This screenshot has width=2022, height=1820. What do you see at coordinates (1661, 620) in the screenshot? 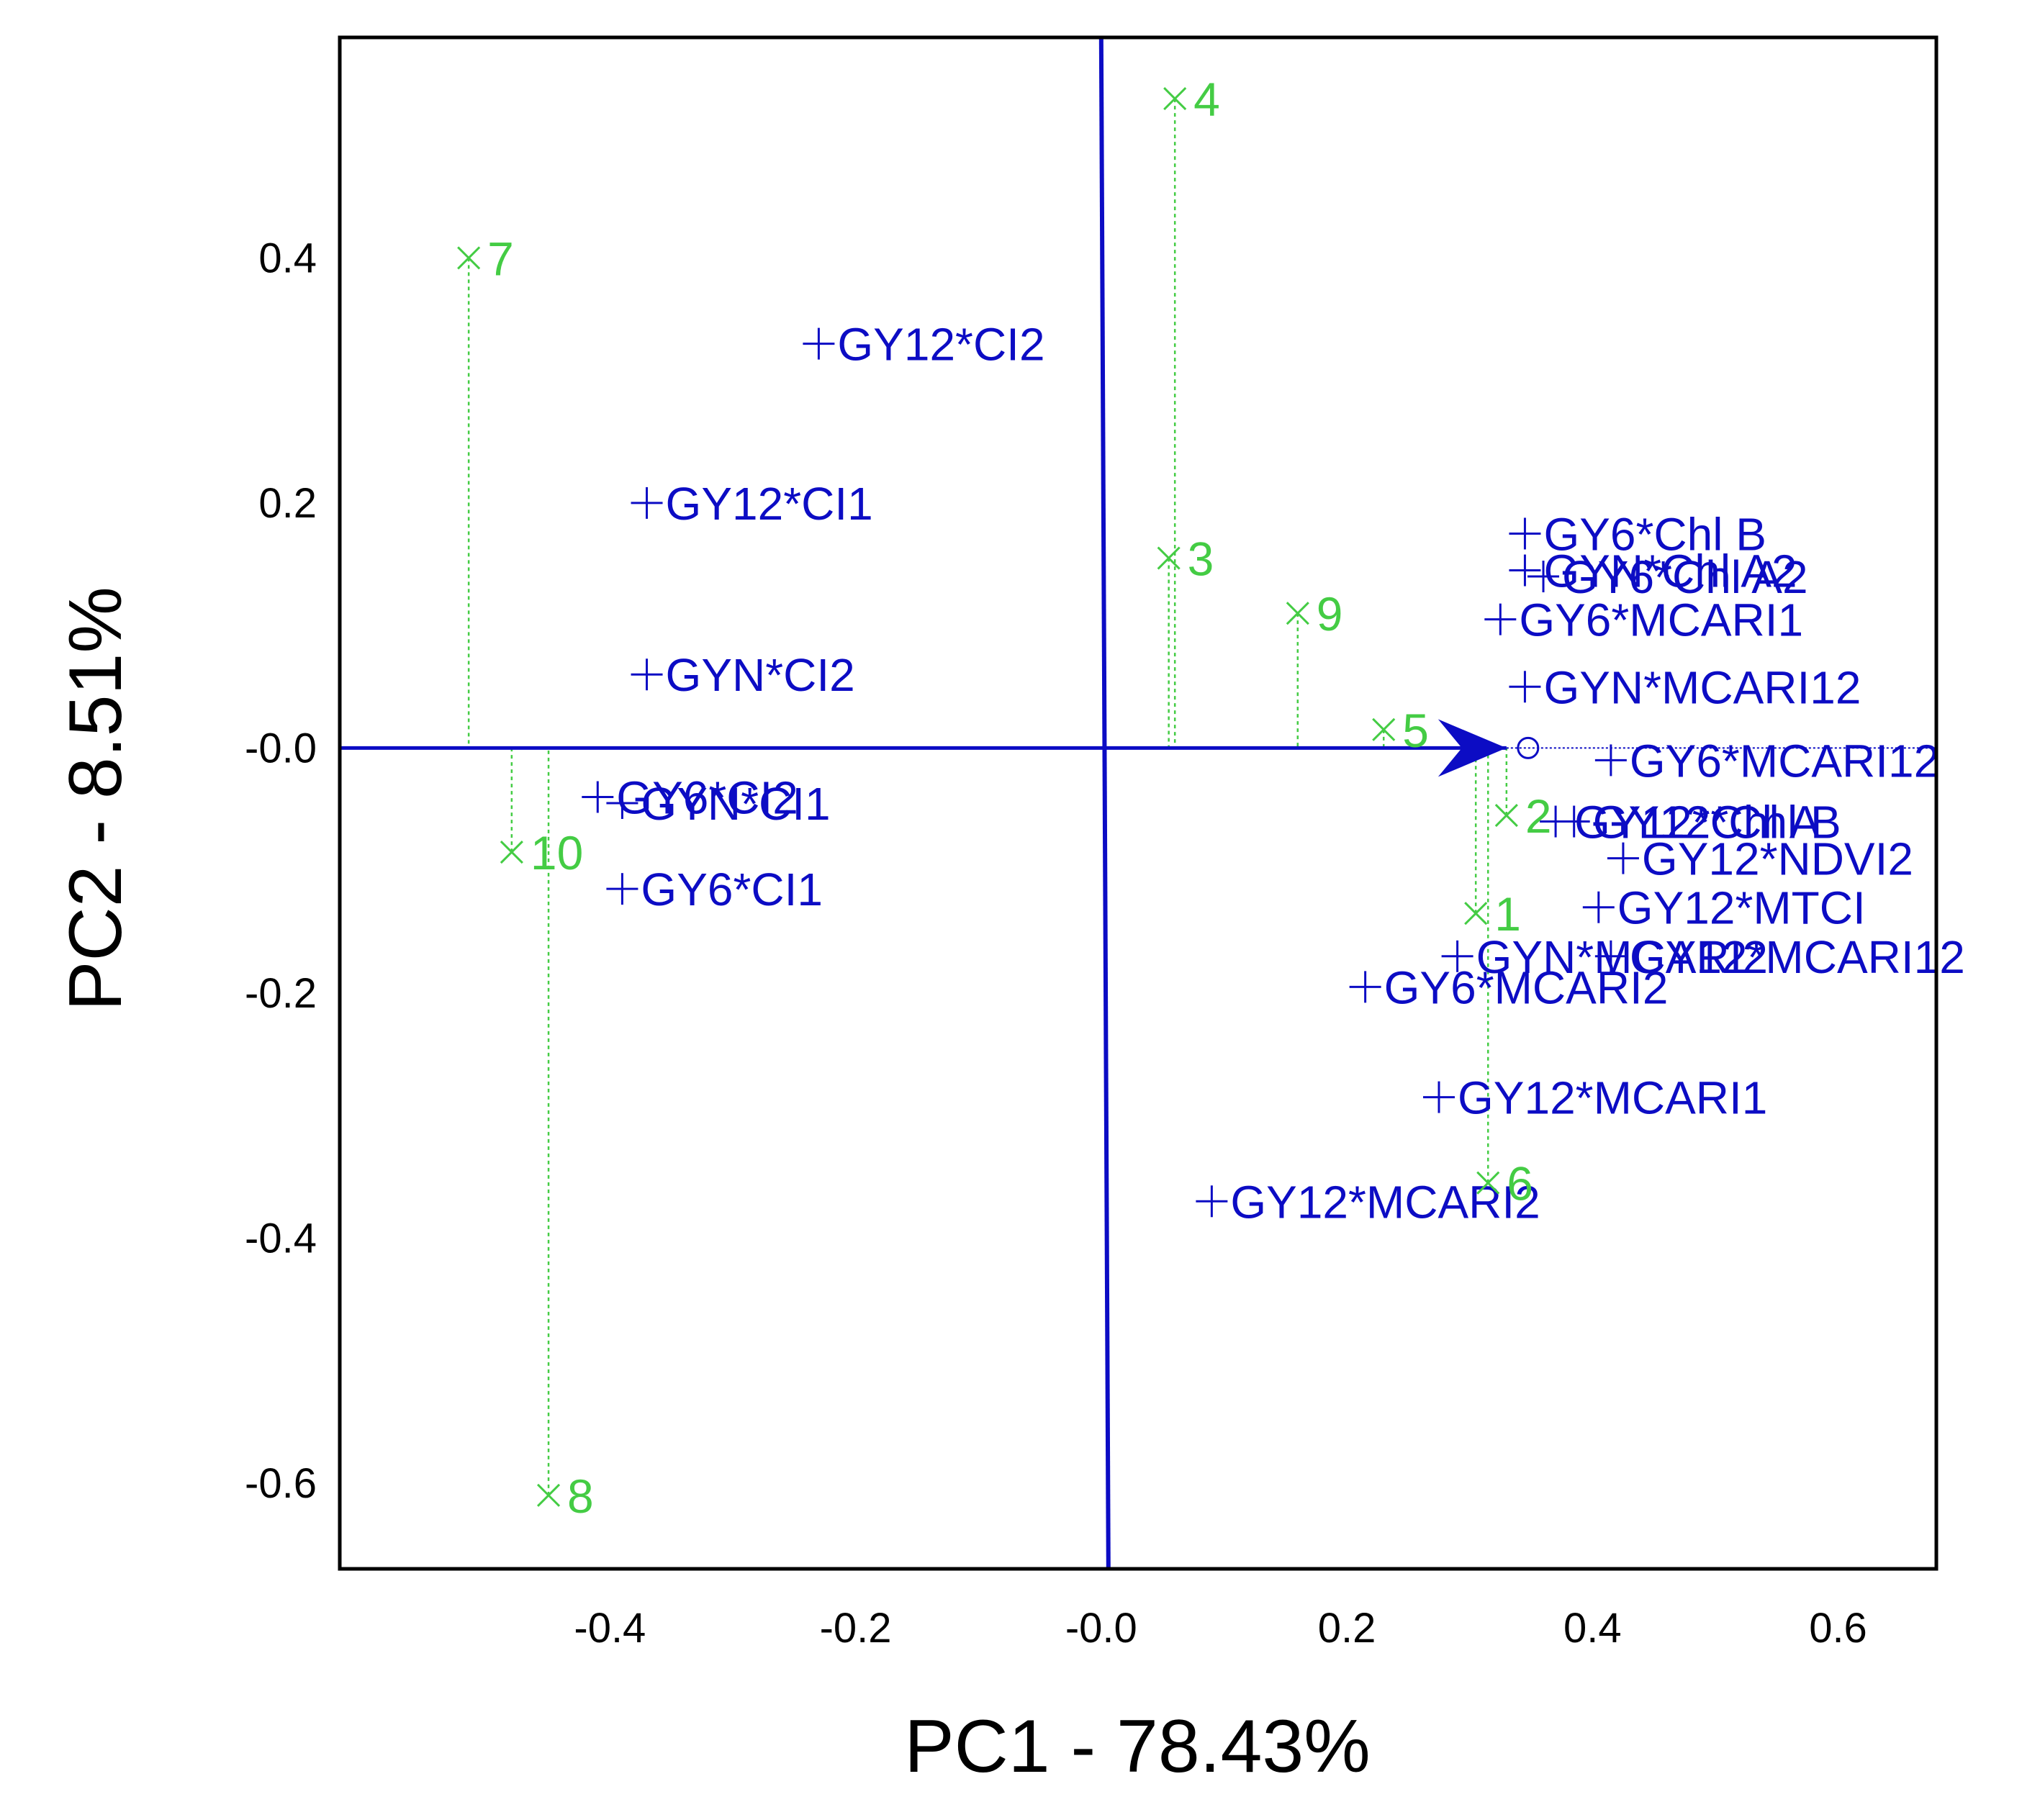
I see `variable-label: GY6*MCARI1` at bounding box center [1661, 620].